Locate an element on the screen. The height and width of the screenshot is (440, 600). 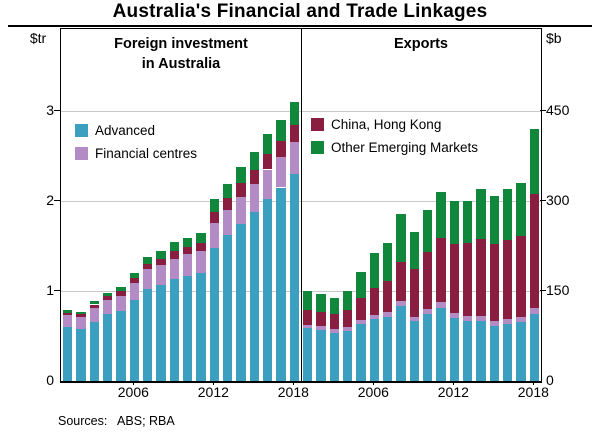
legend-exports: China, Hong Kong Other Emerging Markets is located at coordinates (394, 140).